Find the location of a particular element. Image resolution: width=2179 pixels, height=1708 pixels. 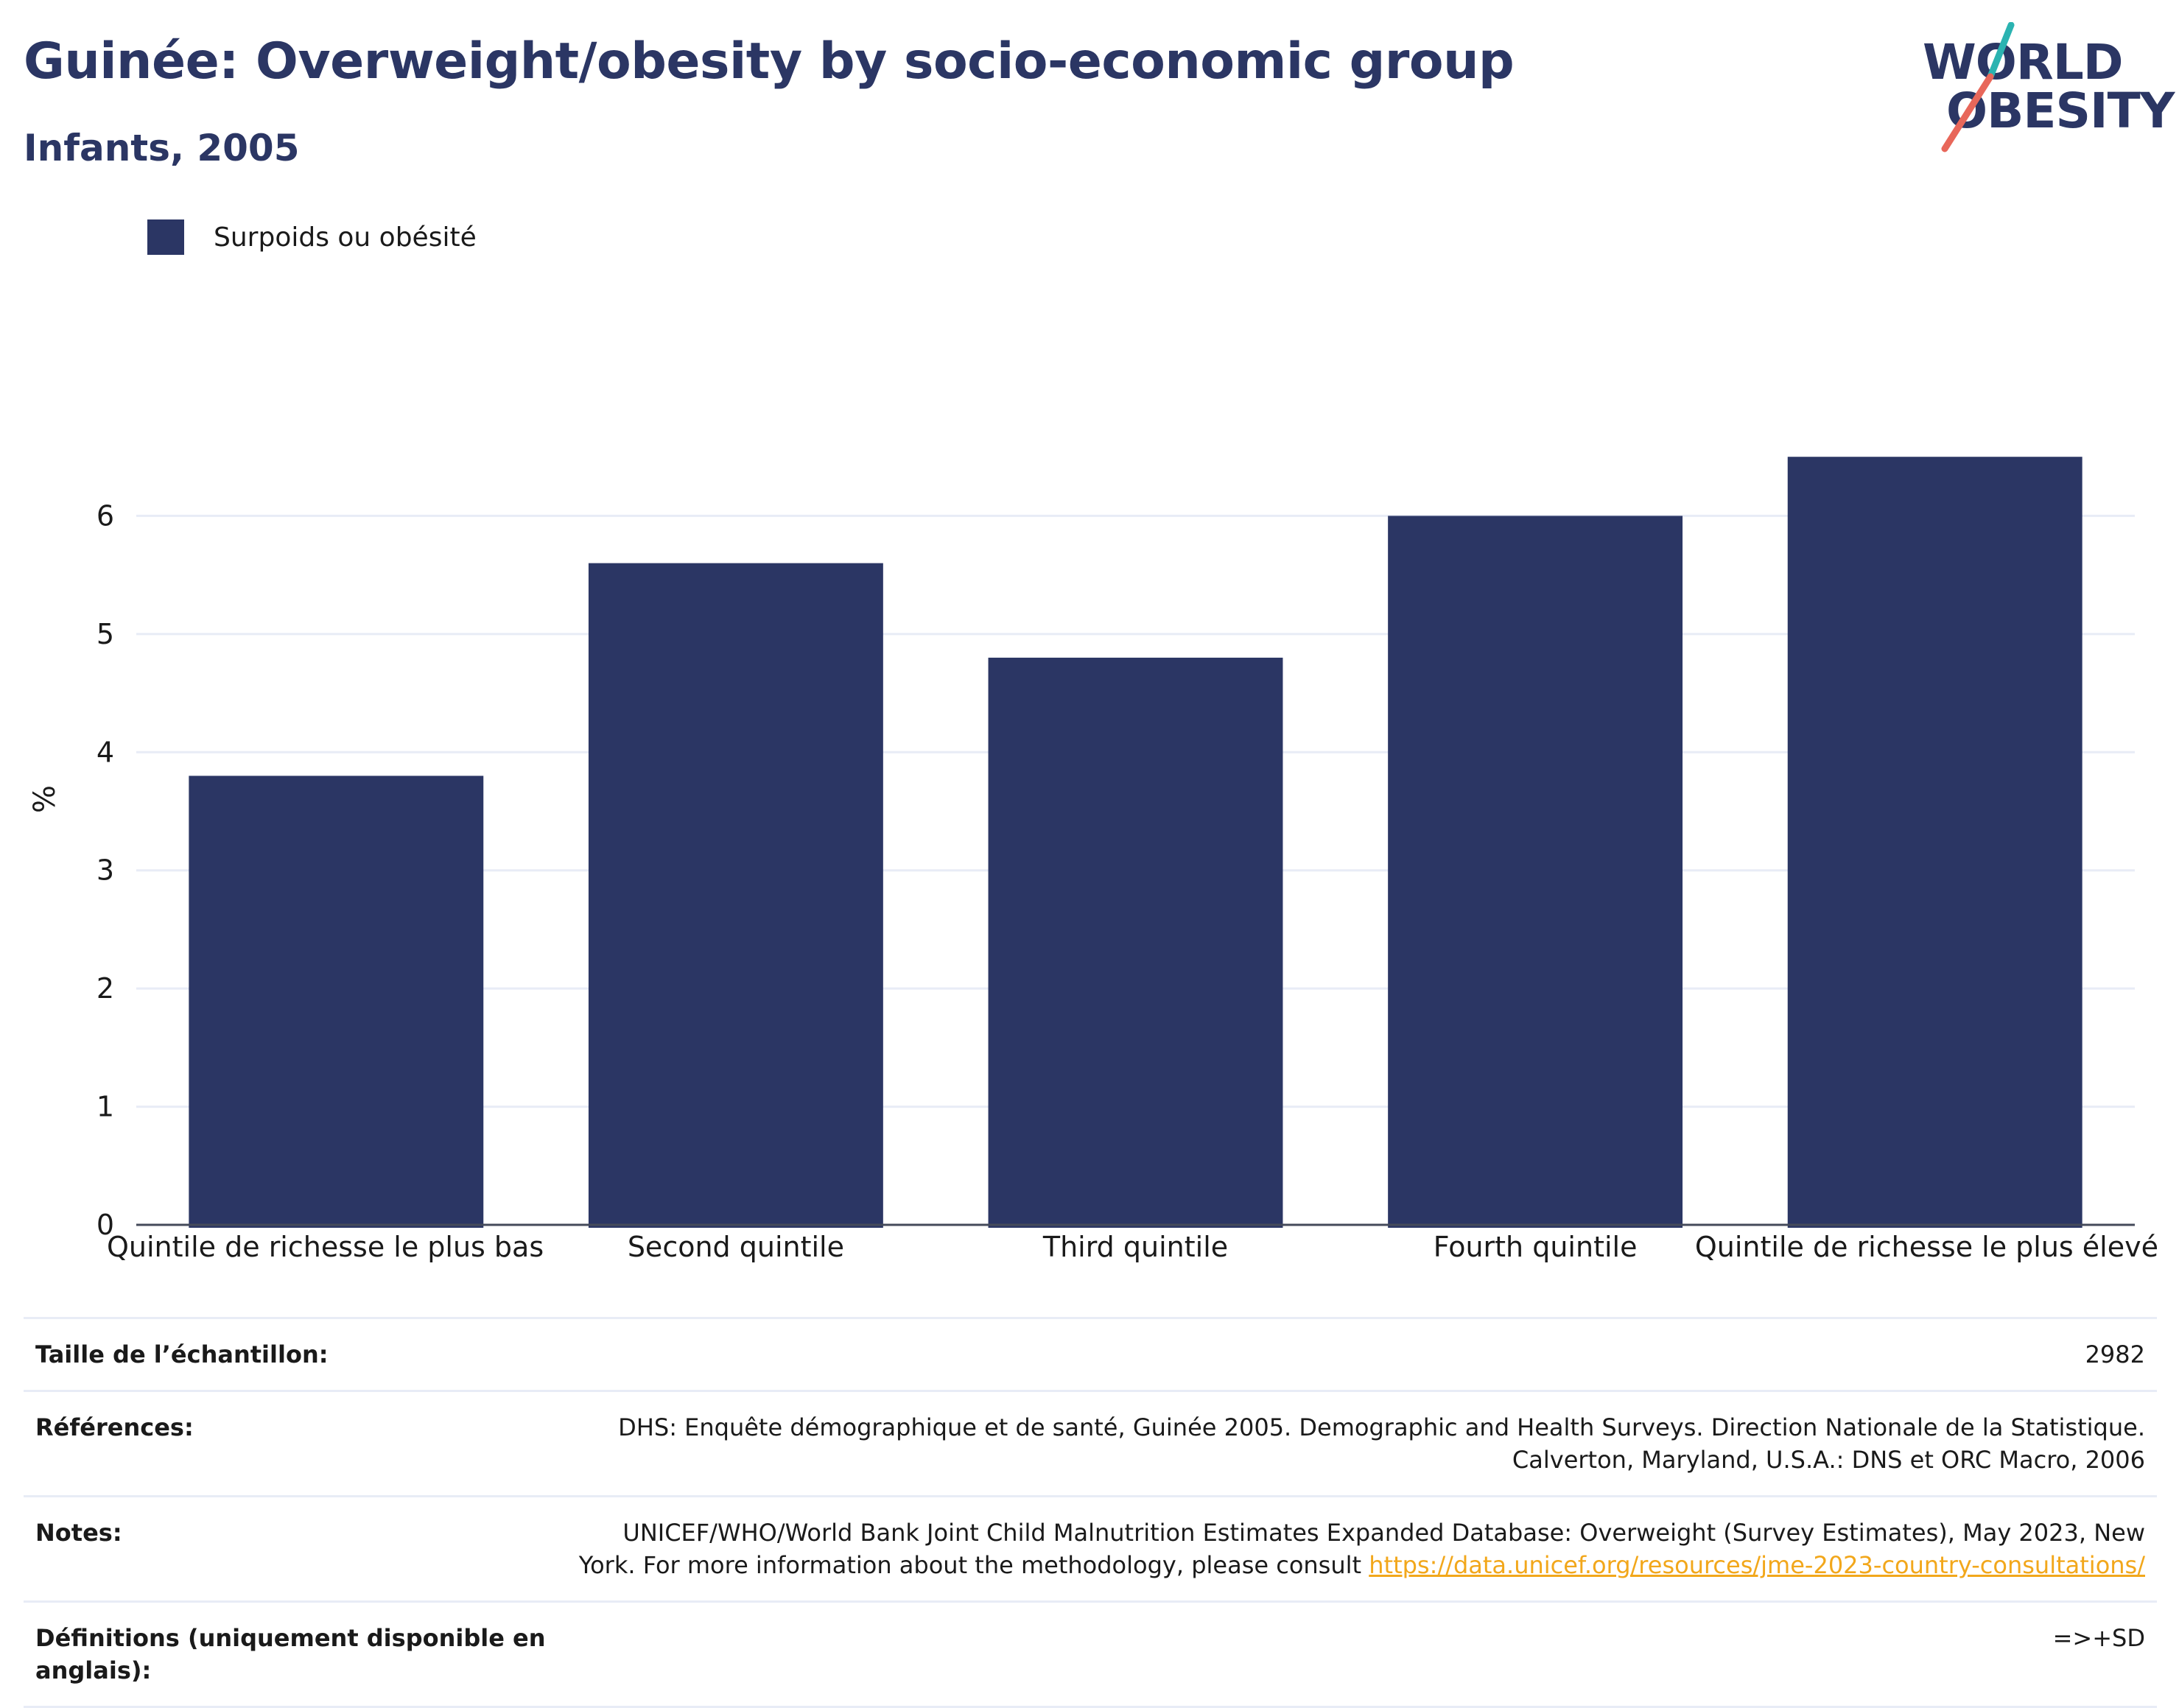

world-obesity-logo: WORLD OBESITY is located at coordinates (2049, 88).